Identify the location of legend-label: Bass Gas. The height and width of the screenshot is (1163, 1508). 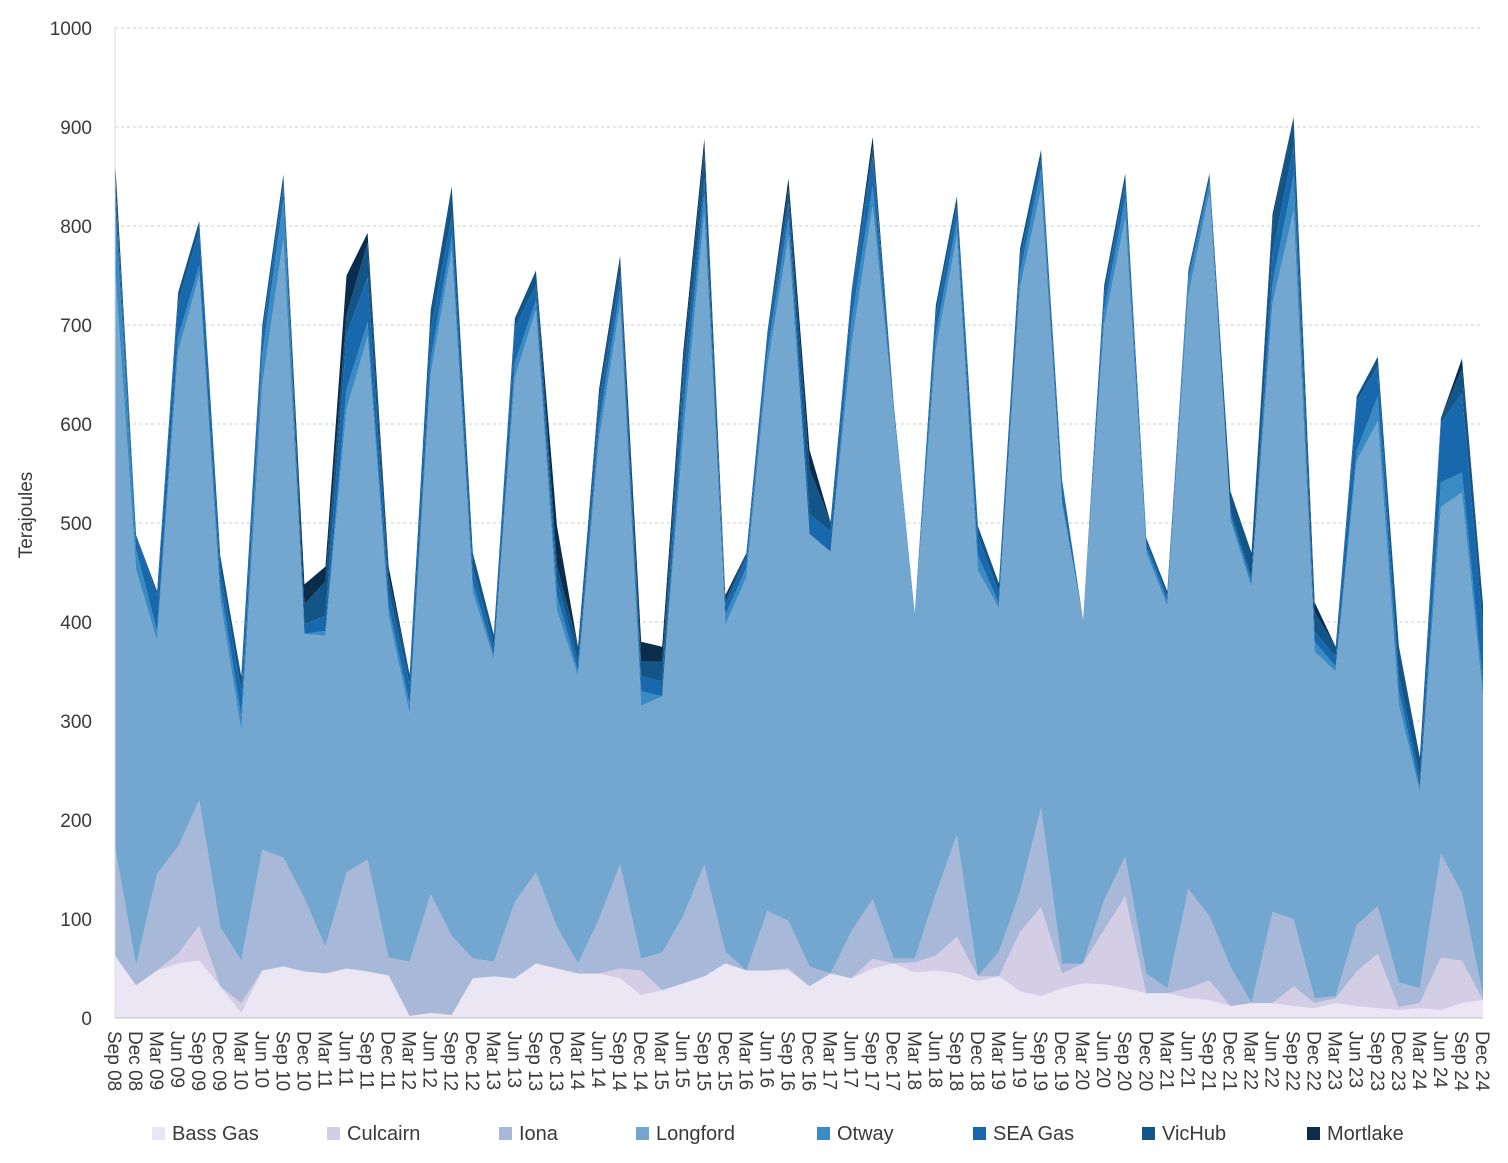
(215, 1134).